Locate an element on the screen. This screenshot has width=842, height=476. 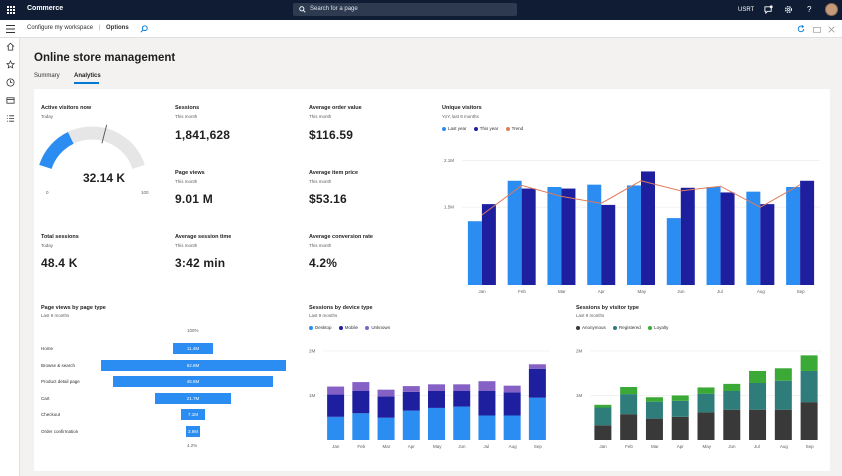
chart-legend: Last year This year Trend is located at coordinates (485, 128).